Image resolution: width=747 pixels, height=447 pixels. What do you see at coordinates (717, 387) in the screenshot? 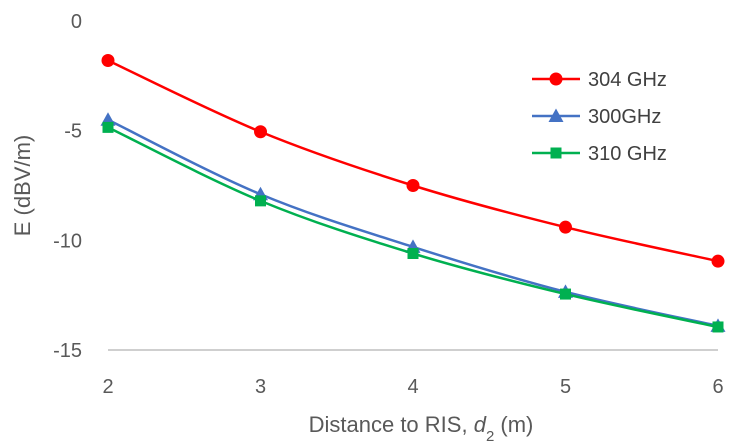
I see `x-tick-label: 6` at bounding box center [717, 387].